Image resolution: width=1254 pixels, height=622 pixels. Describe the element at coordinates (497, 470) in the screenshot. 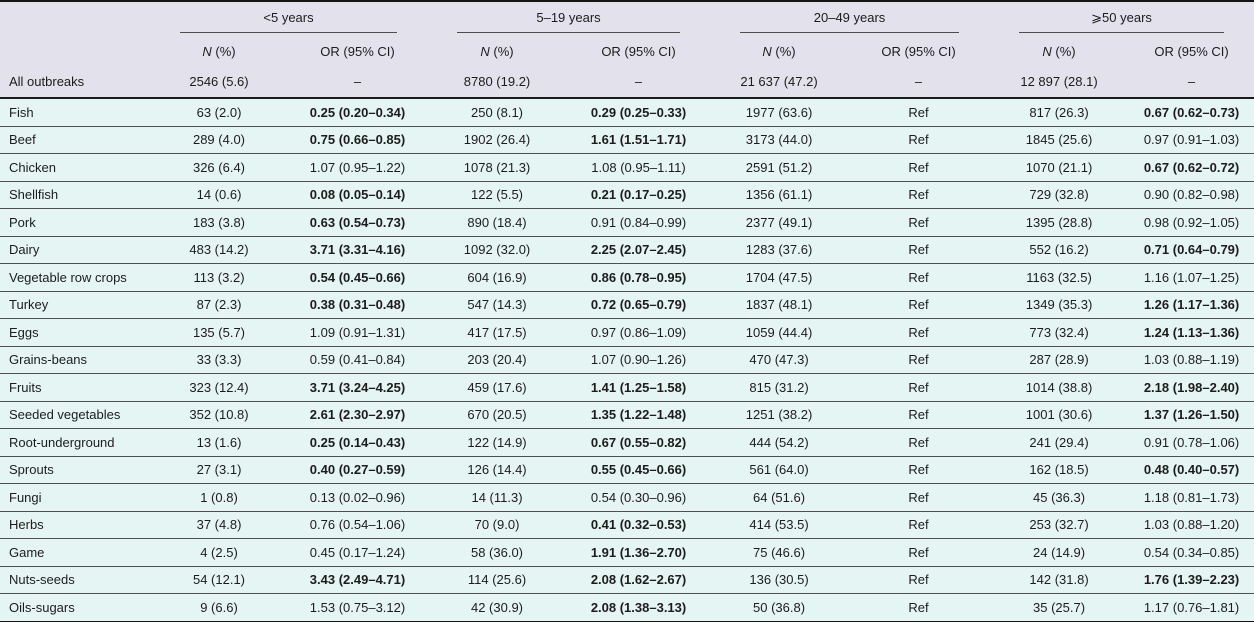

I see `n-cell: 126 (14.4)` at that location.